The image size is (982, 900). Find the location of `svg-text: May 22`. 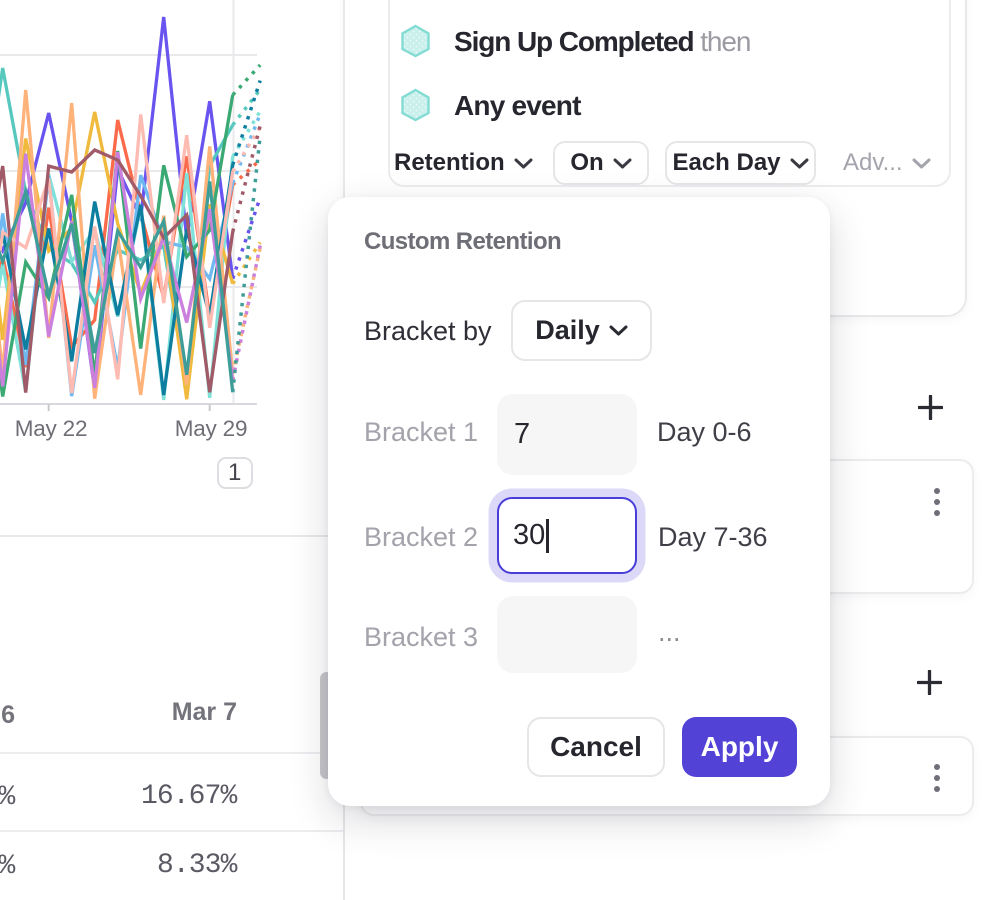

svg-text: May 22 is located at coordinates (51, 428).